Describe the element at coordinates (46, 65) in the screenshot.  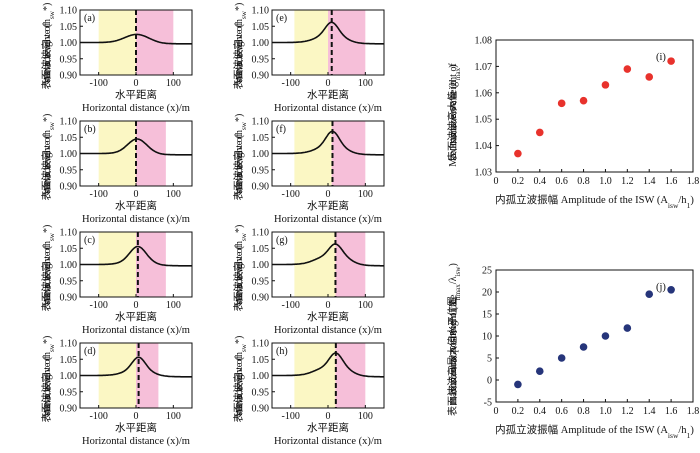
I see `panel-a-ylabel-cn: 表面波波高` at that location.